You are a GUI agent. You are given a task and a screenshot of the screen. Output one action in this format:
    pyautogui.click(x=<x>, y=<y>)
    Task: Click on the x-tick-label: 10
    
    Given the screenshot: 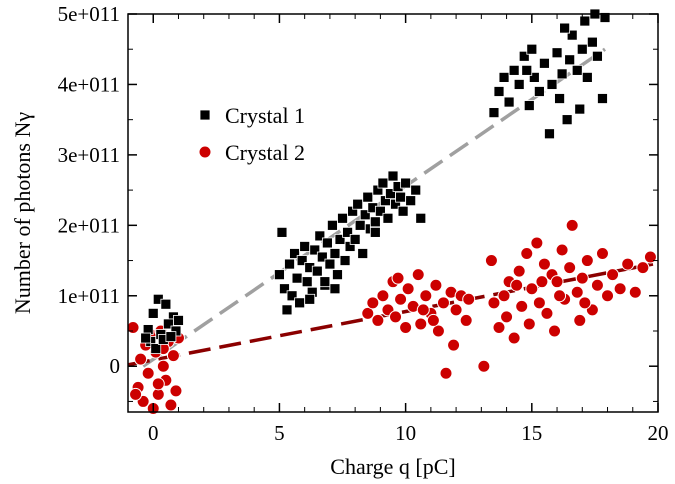 What is the action you would take?
    pyautogui.click(x=405, y=433)
    